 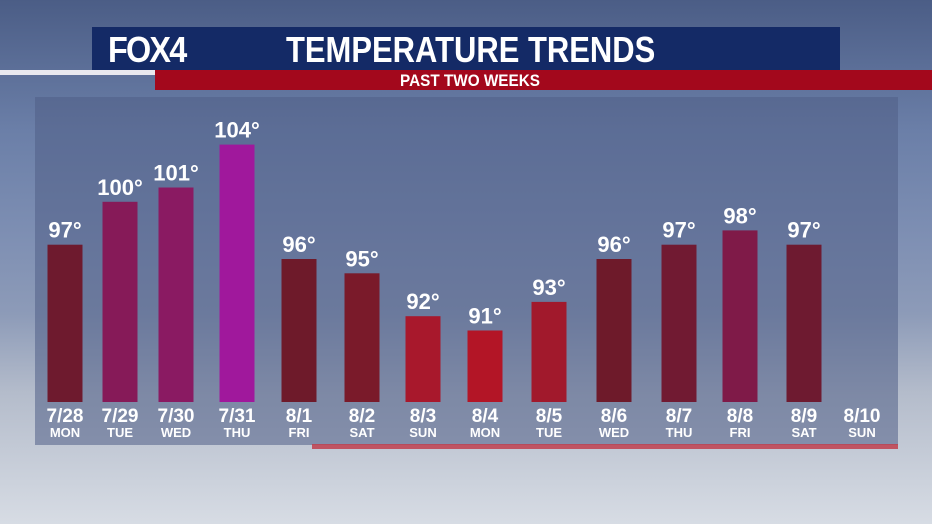 I want to click on value-label: 98°, so click(x=739, y=215).